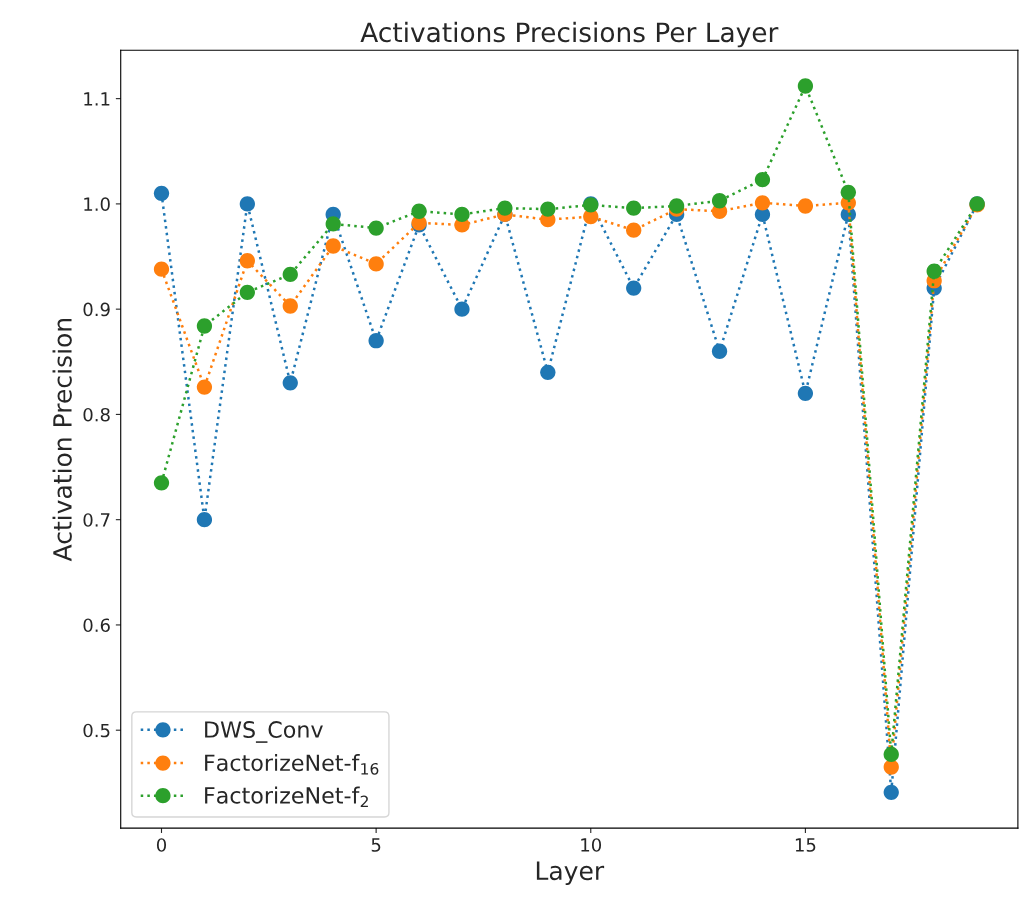 This screenshot has height=913, width=1023. What do you see at coordinates (96, 414) in the screenshot?
I see `y-tick-label: 0.8` at bounding box center [96, 414].